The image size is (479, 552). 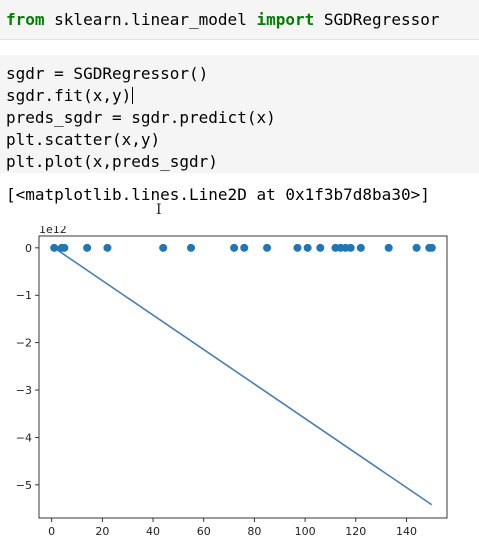 What do you see at coordinates (406, 531) in the screenshot?
I see `x-tick-label: 140` at bounding box center [406, 531].